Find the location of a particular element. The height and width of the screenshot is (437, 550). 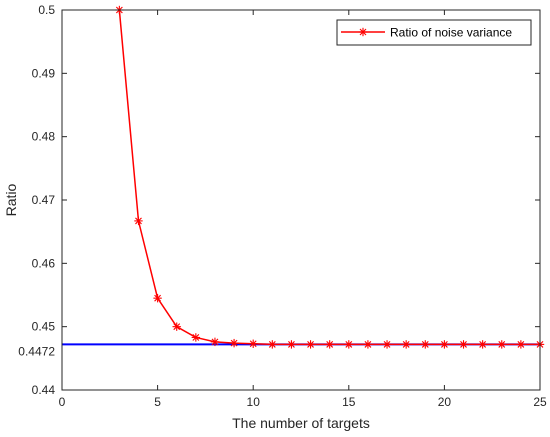

legend-marker is located at coordinates (363, 32).